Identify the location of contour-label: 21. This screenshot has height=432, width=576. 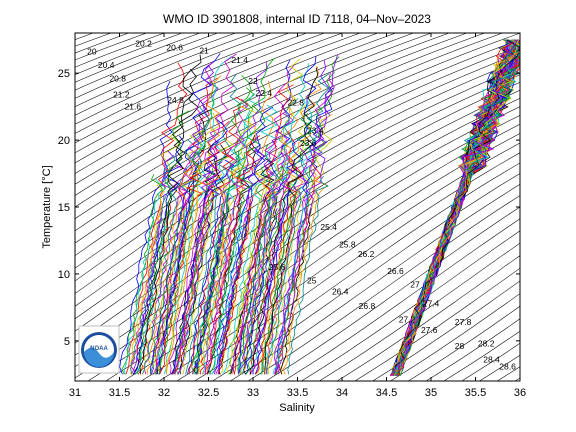
(204, 50).